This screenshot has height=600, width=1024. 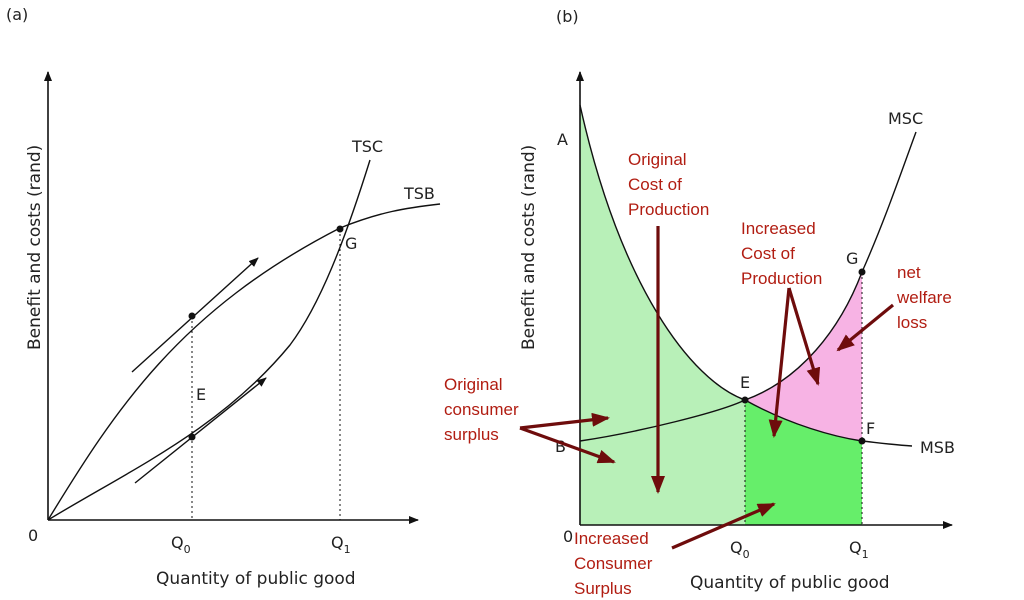 What do you see at coordinates (615, 563) in the screenshot?
I see `increased-consumer-surplus-annotation: Increased Consumer Surplus` at bounding box center [615, 563].